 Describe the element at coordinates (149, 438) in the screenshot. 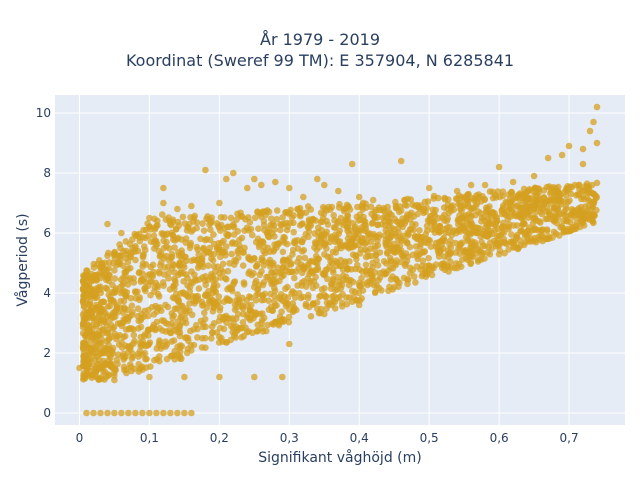

I see `x-tick-label: 0,1` at that location.